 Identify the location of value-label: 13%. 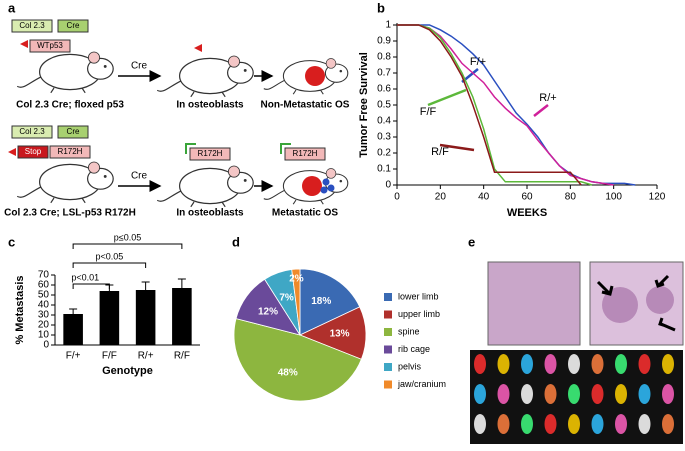
(340, 333).